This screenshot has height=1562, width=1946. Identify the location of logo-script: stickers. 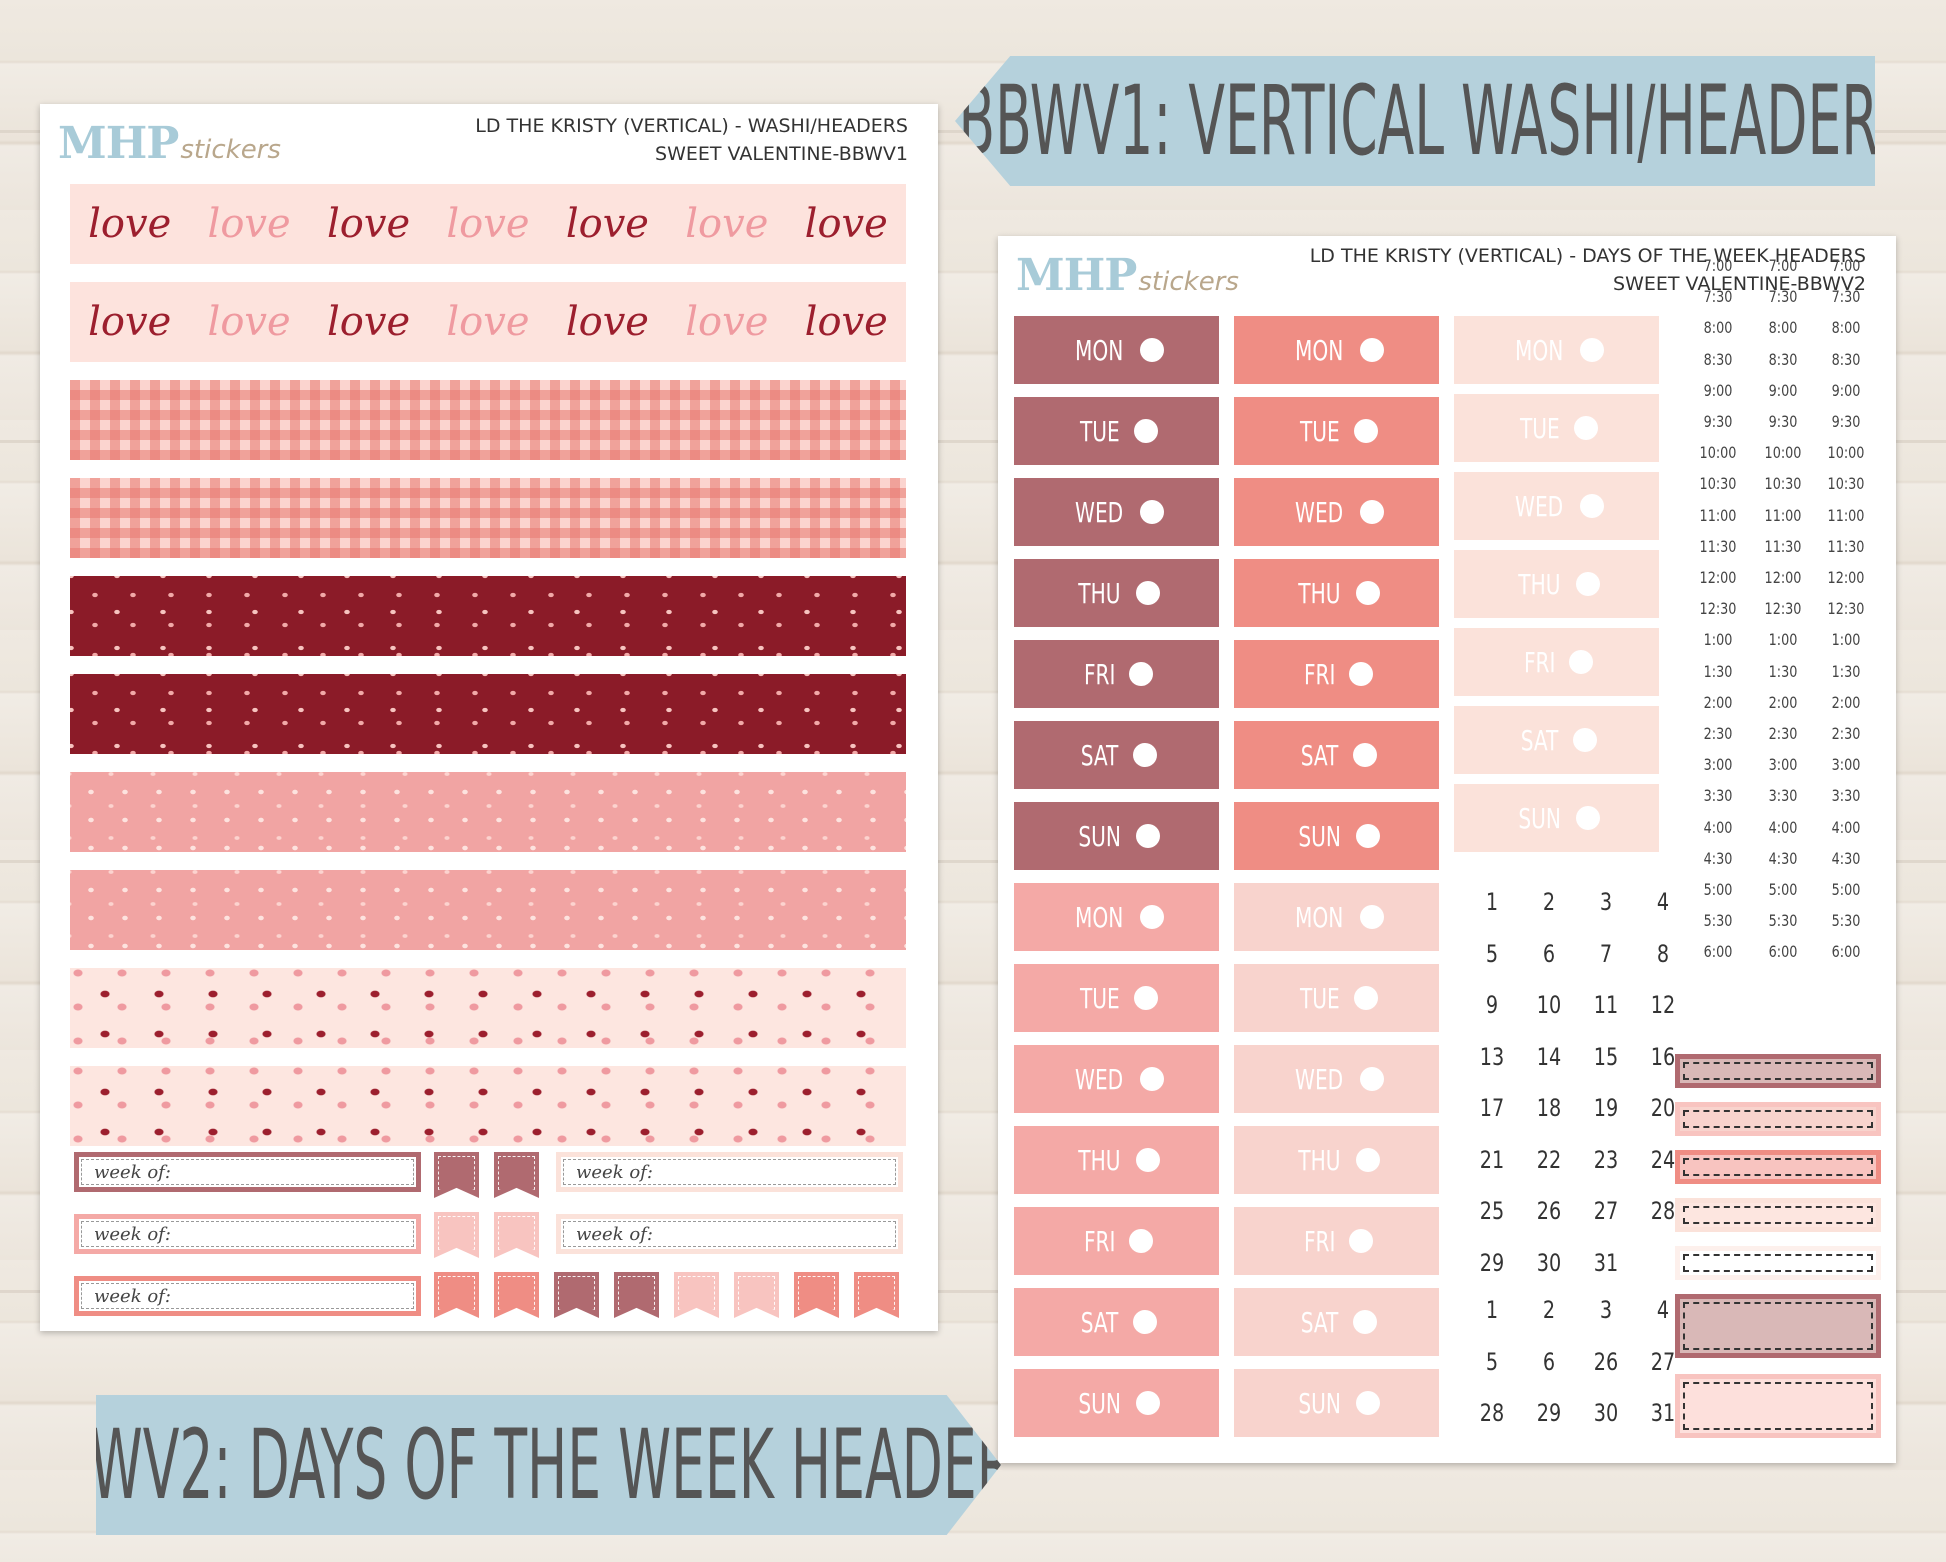
(230, 150).